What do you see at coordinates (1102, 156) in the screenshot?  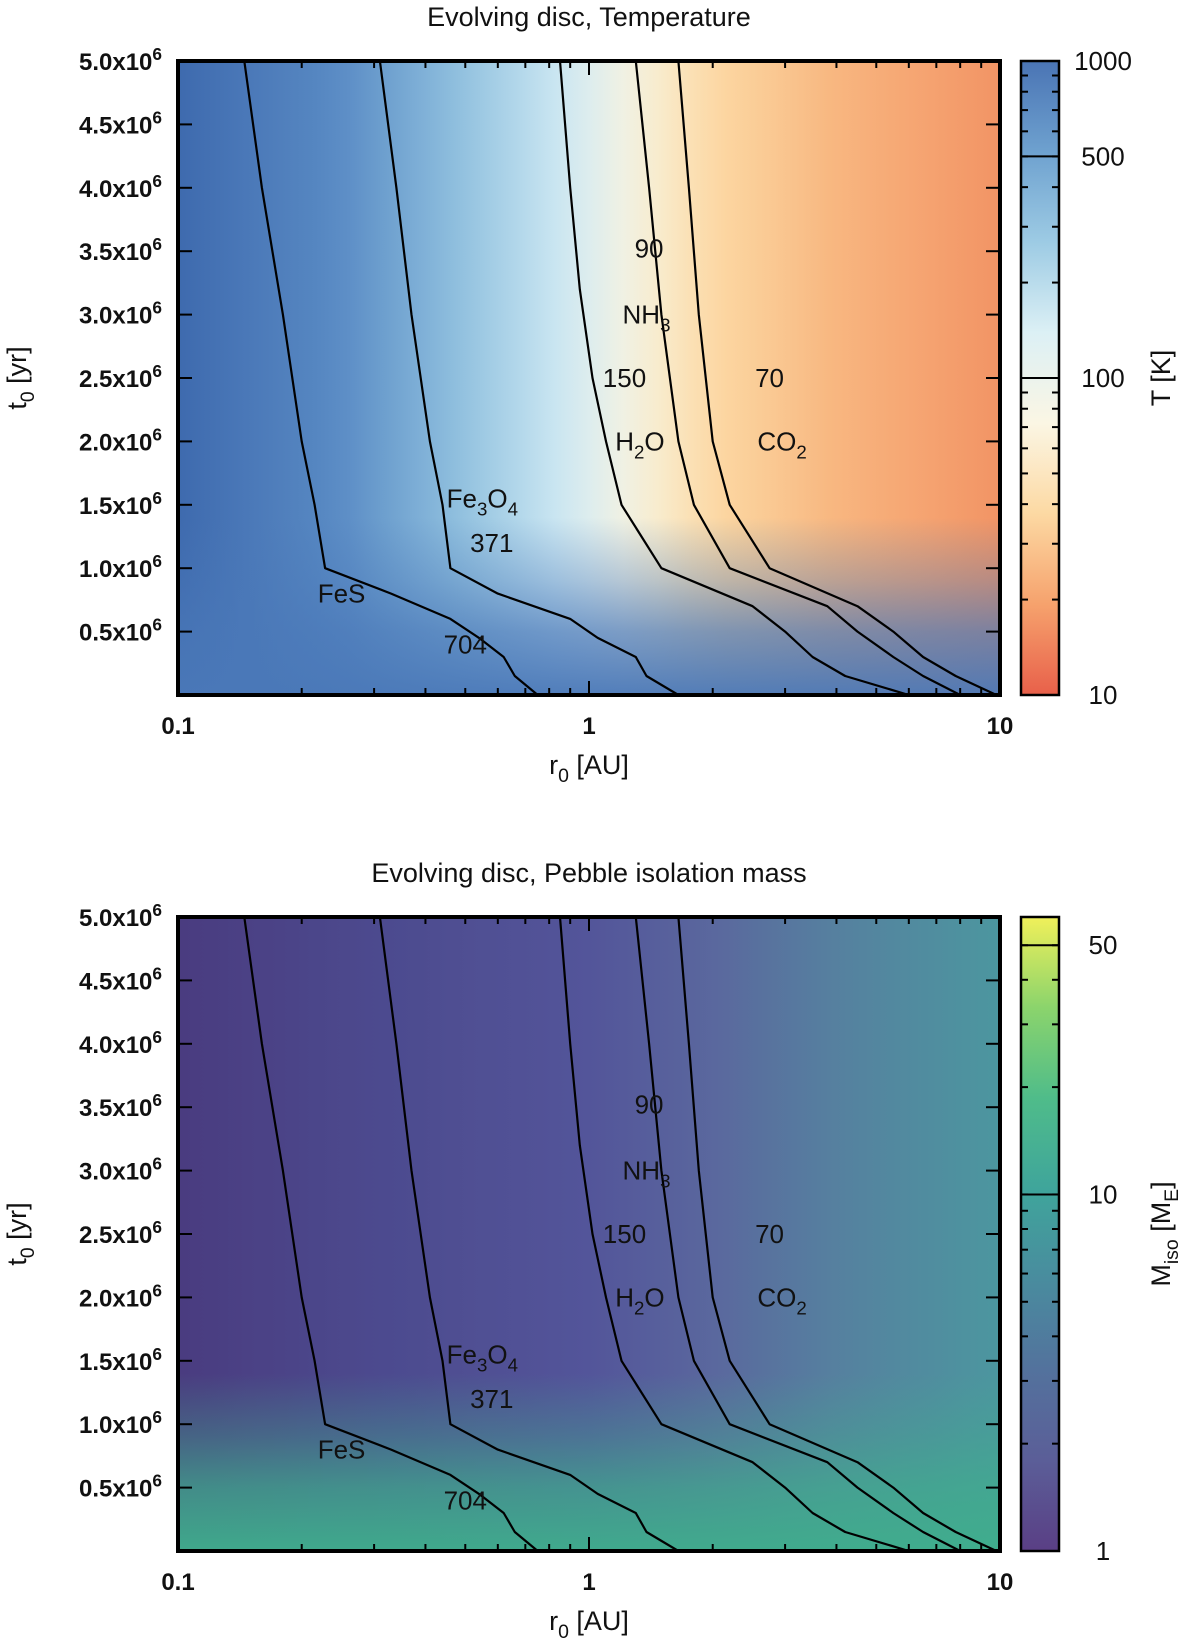 I see `colorbar-tick-label: 500` at bounding box center [1102, 156].